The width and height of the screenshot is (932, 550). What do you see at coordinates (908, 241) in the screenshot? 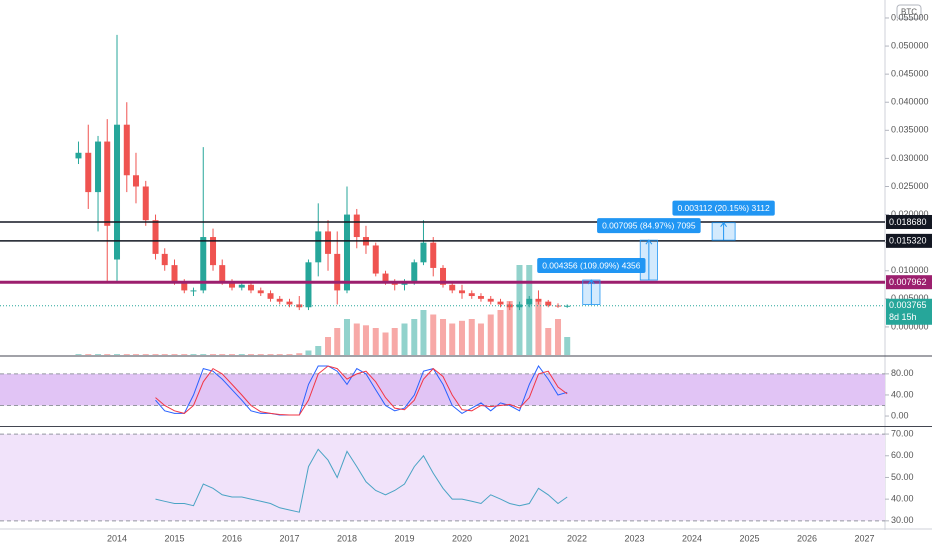
I see `level-label: 0.015320` at bounding box center [908, 241].